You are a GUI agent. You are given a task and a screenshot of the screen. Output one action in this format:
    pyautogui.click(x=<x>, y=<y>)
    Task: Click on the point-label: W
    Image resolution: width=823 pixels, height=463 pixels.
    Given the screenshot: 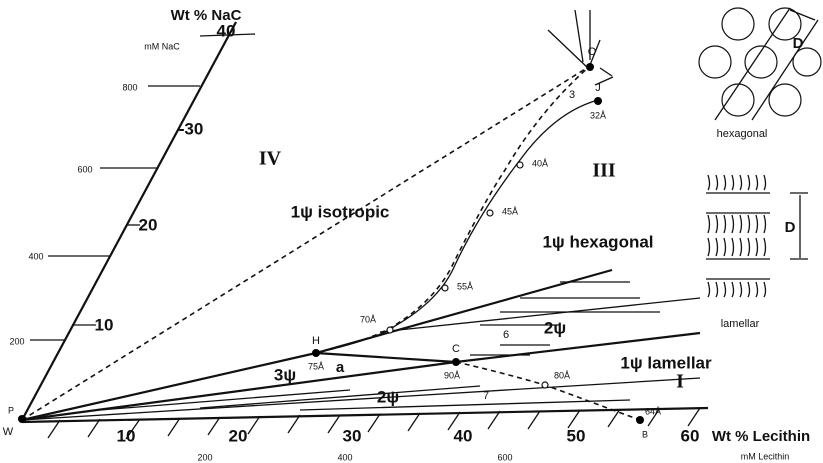 What is the action you would take?
    pyautogui.click(x=8, y=432)
    